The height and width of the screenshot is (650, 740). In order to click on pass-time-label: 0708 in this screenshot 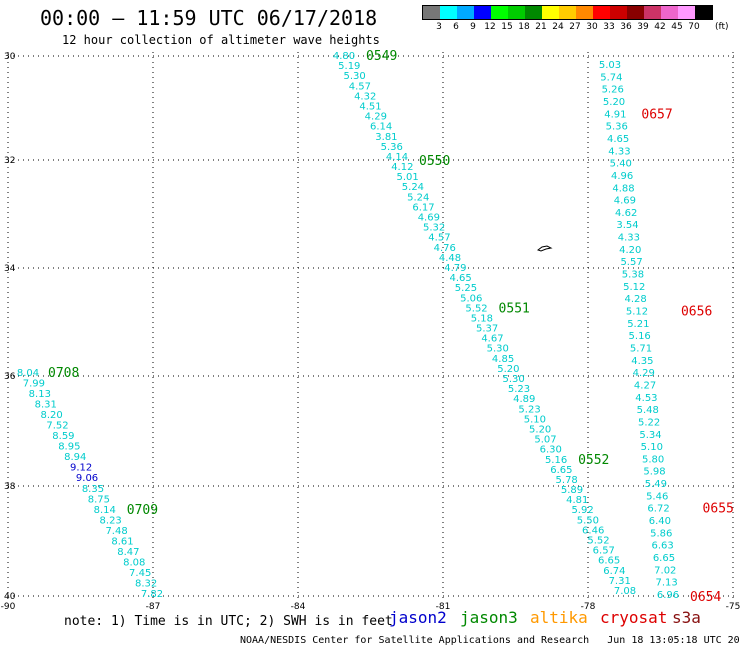, I will do `click(63, 373)`.